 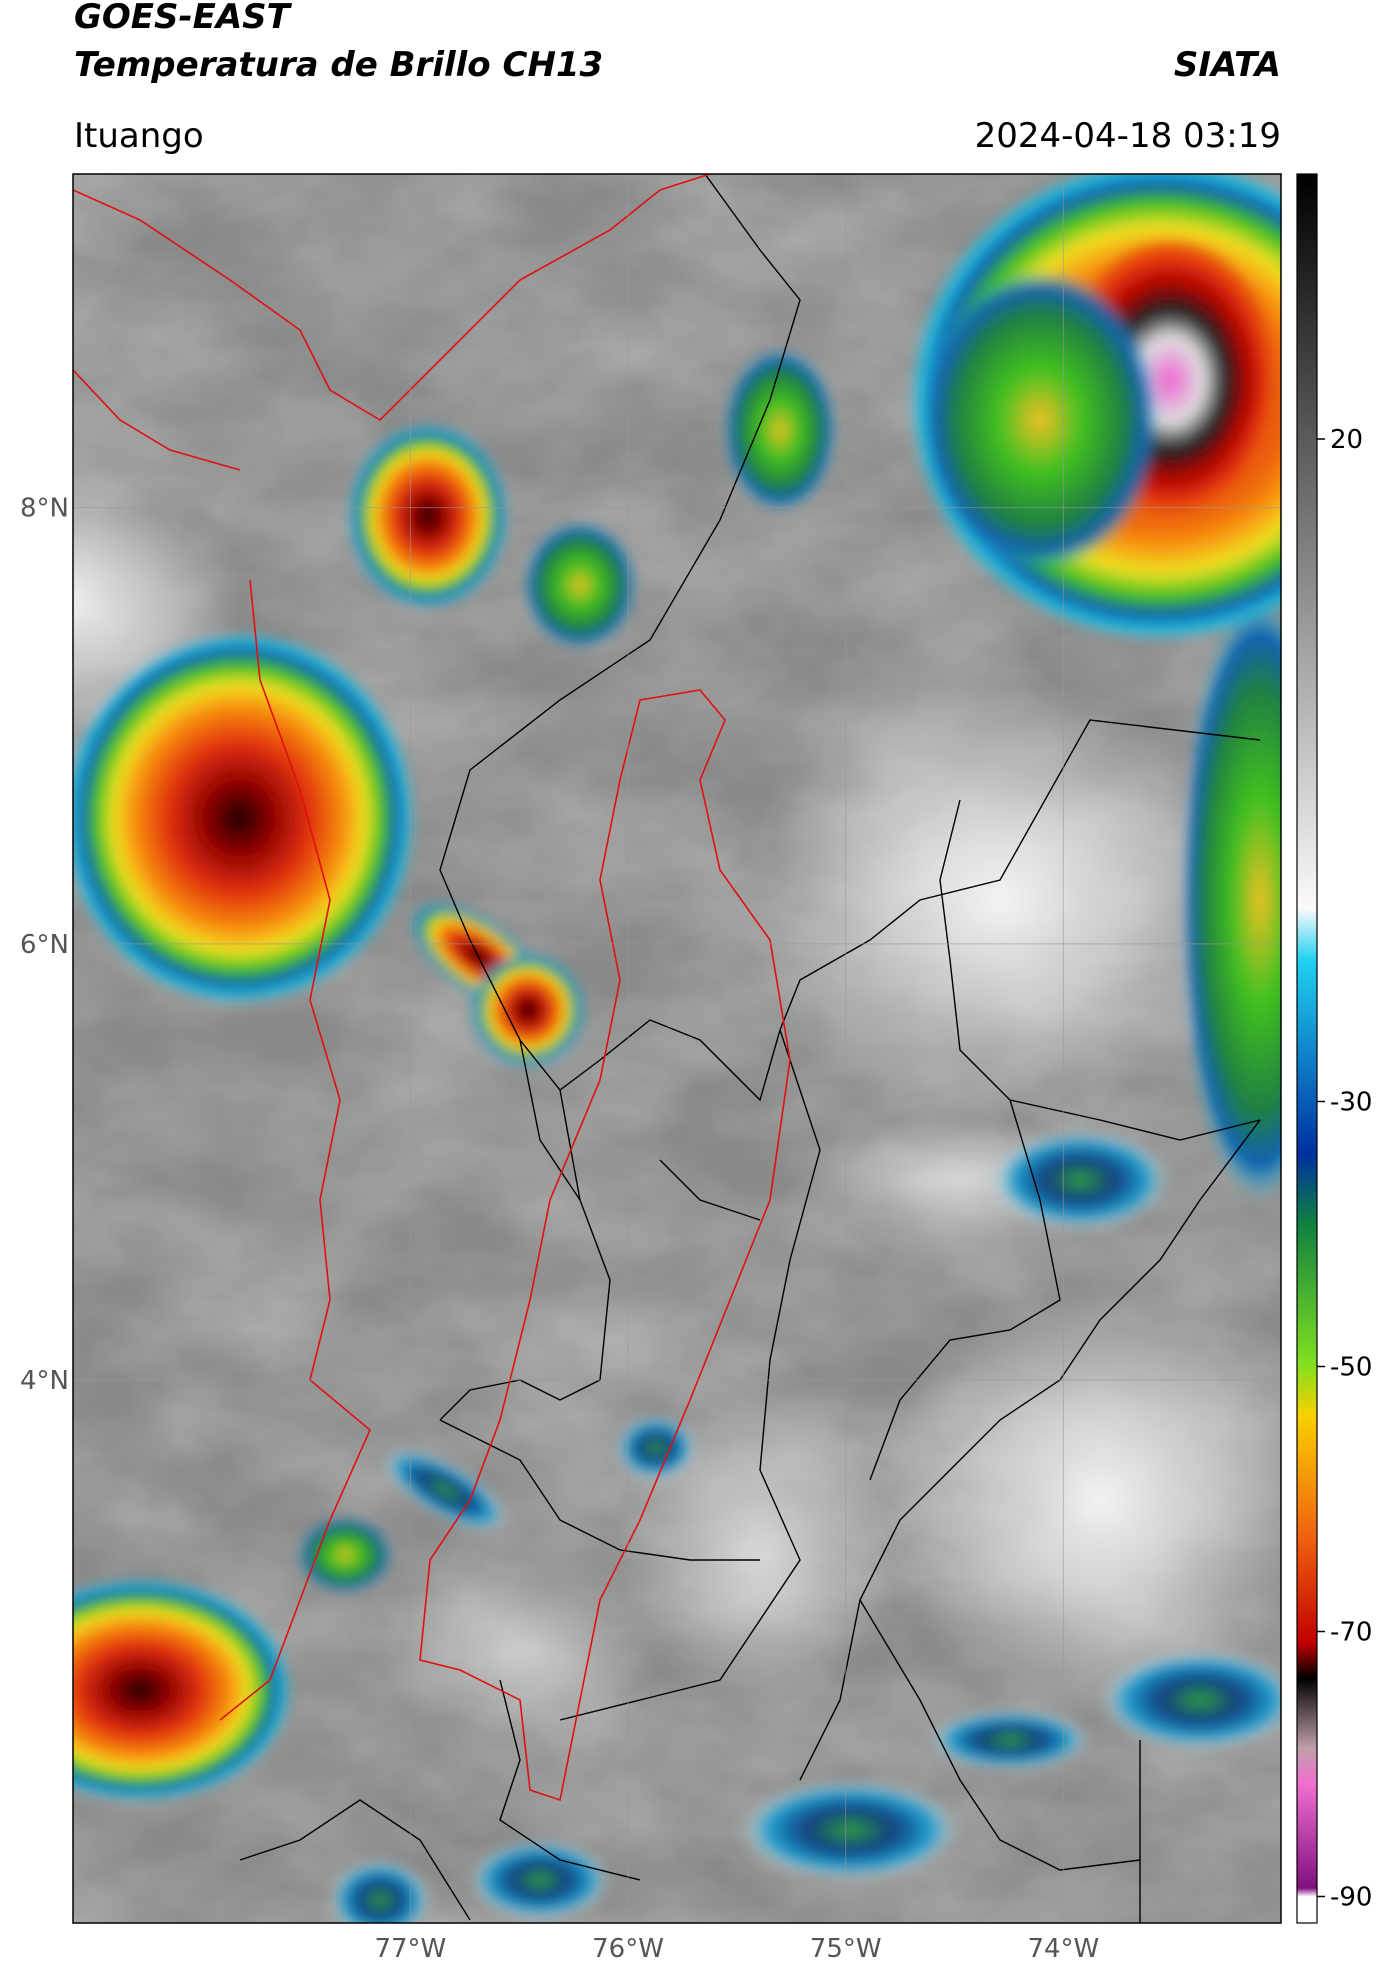 What do you see at coordinates (1344, 1169) in the screenshot?
I see `colorbar-ticks: 20 -30 -50 -70 -90` at bounding box center [1344, 1169].